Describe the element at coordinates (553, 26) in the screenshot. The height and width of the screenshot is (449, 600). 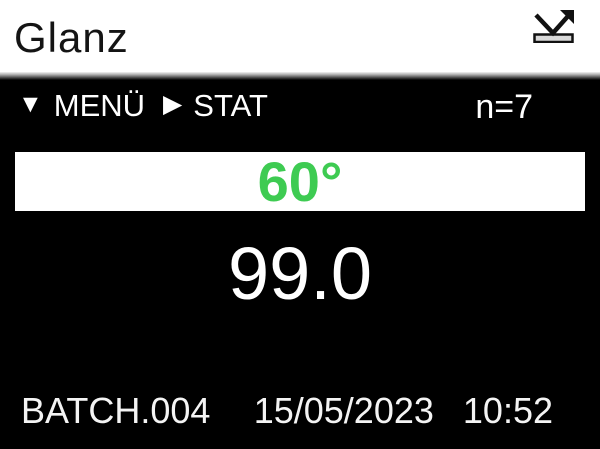
I see `gloss-reflection-icon` at that location.